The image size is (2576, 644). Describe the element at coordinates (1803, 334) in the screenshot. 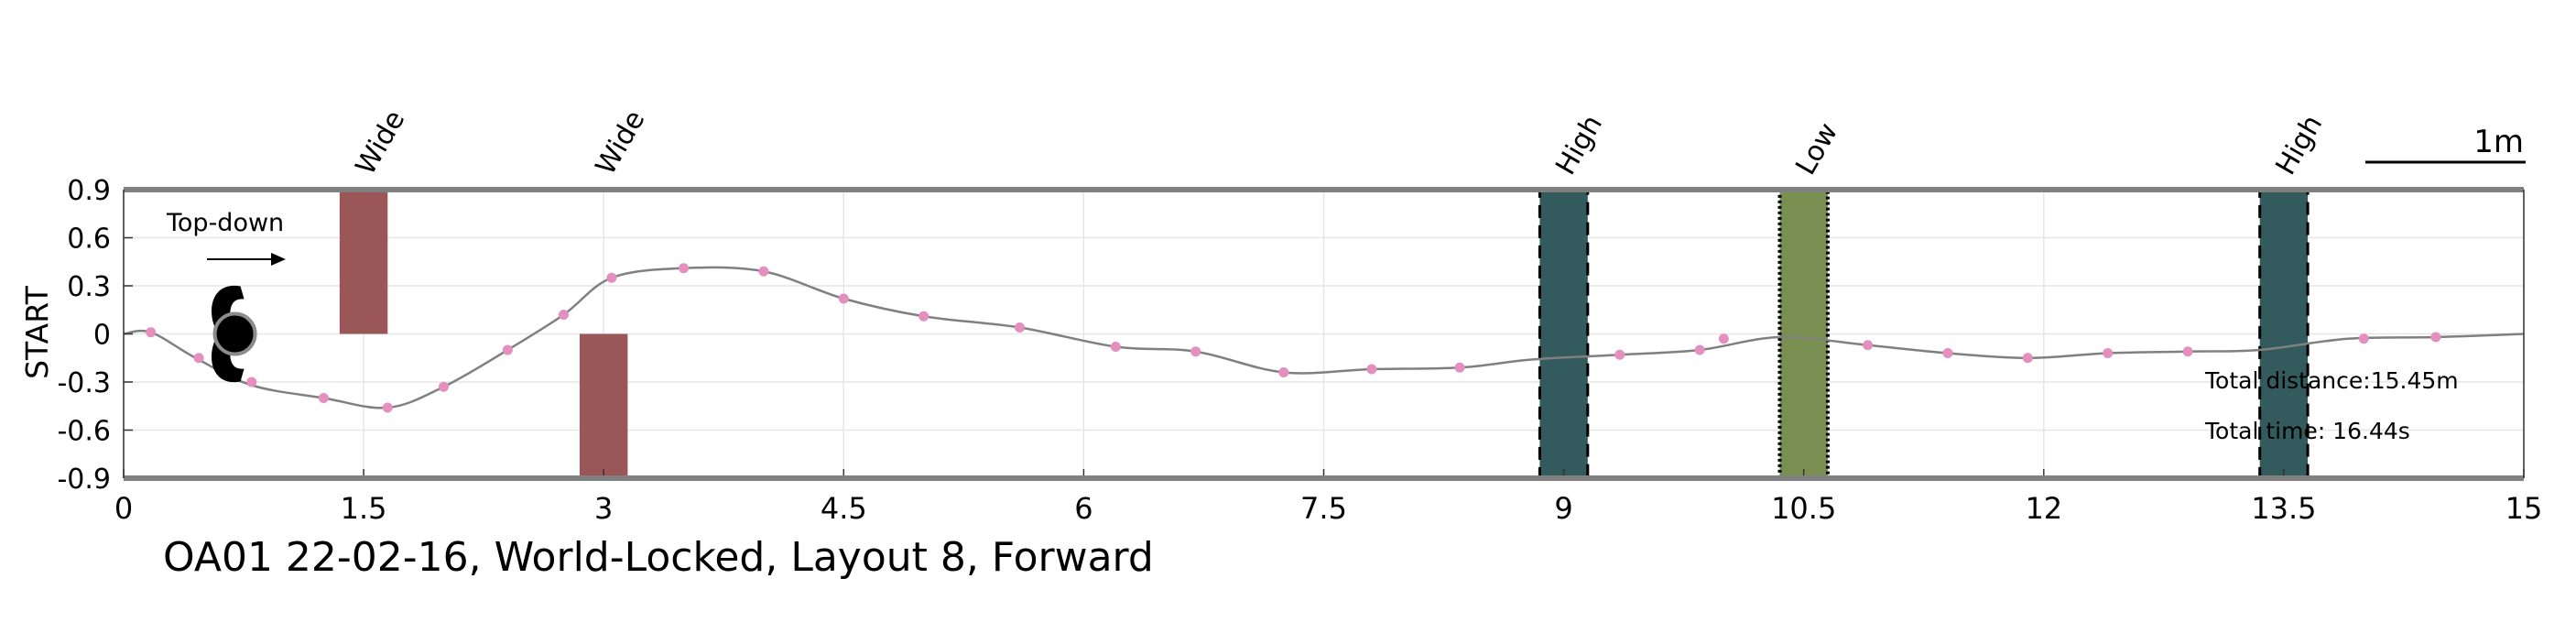

I see `obstacle-low` at that location.